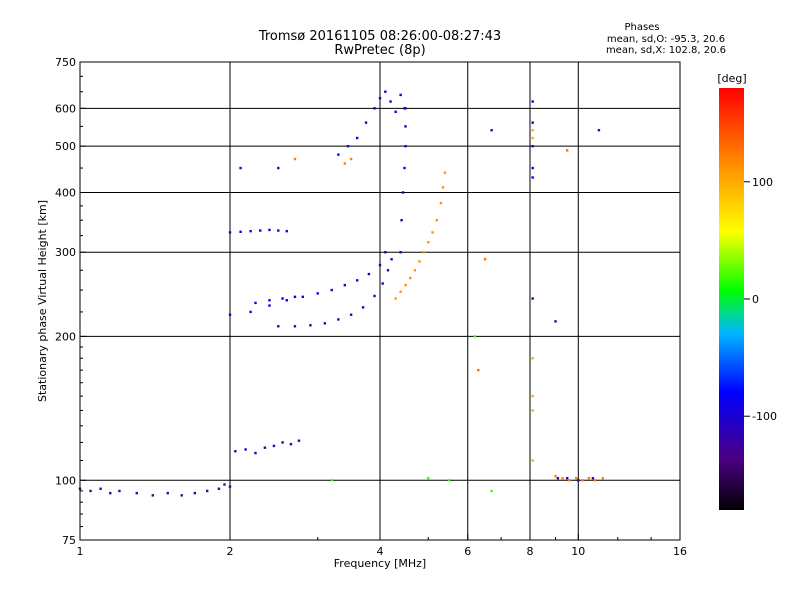  What do you see at coordinates (65, 192) in the screenshot?
I see `y-tick-label: 400` at bounding box center [65, 192].